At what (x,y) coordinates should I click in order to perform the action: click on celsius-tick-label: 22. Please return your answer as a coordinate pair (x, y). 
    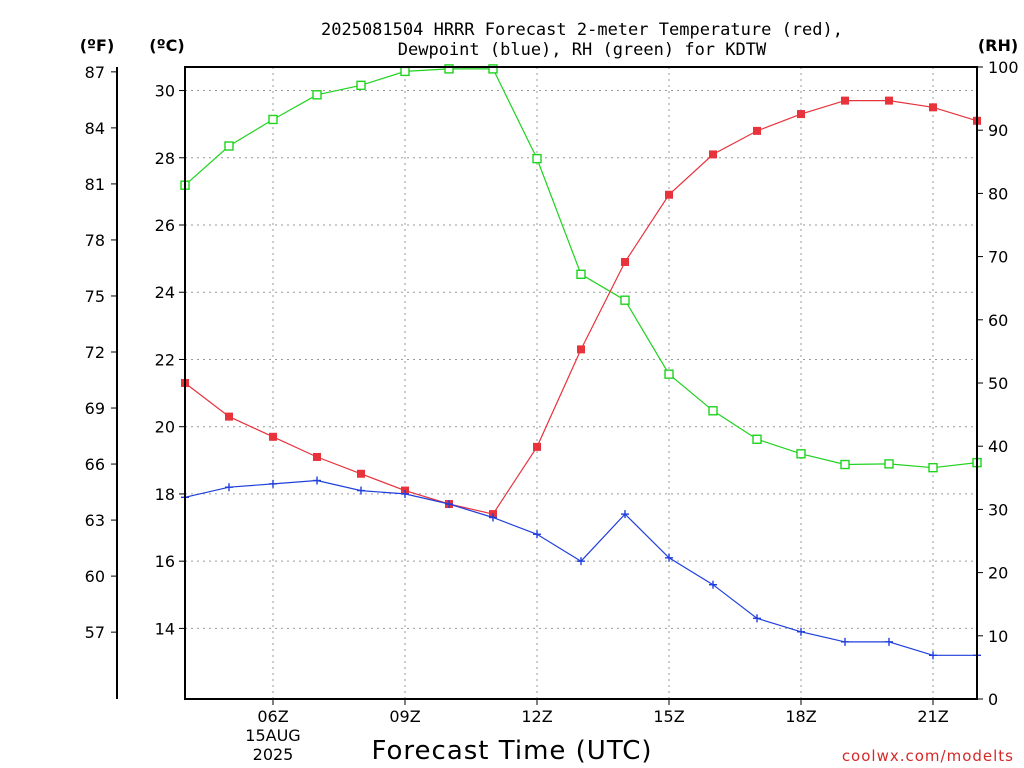
    Looking at the image, I should click on (165, 359).